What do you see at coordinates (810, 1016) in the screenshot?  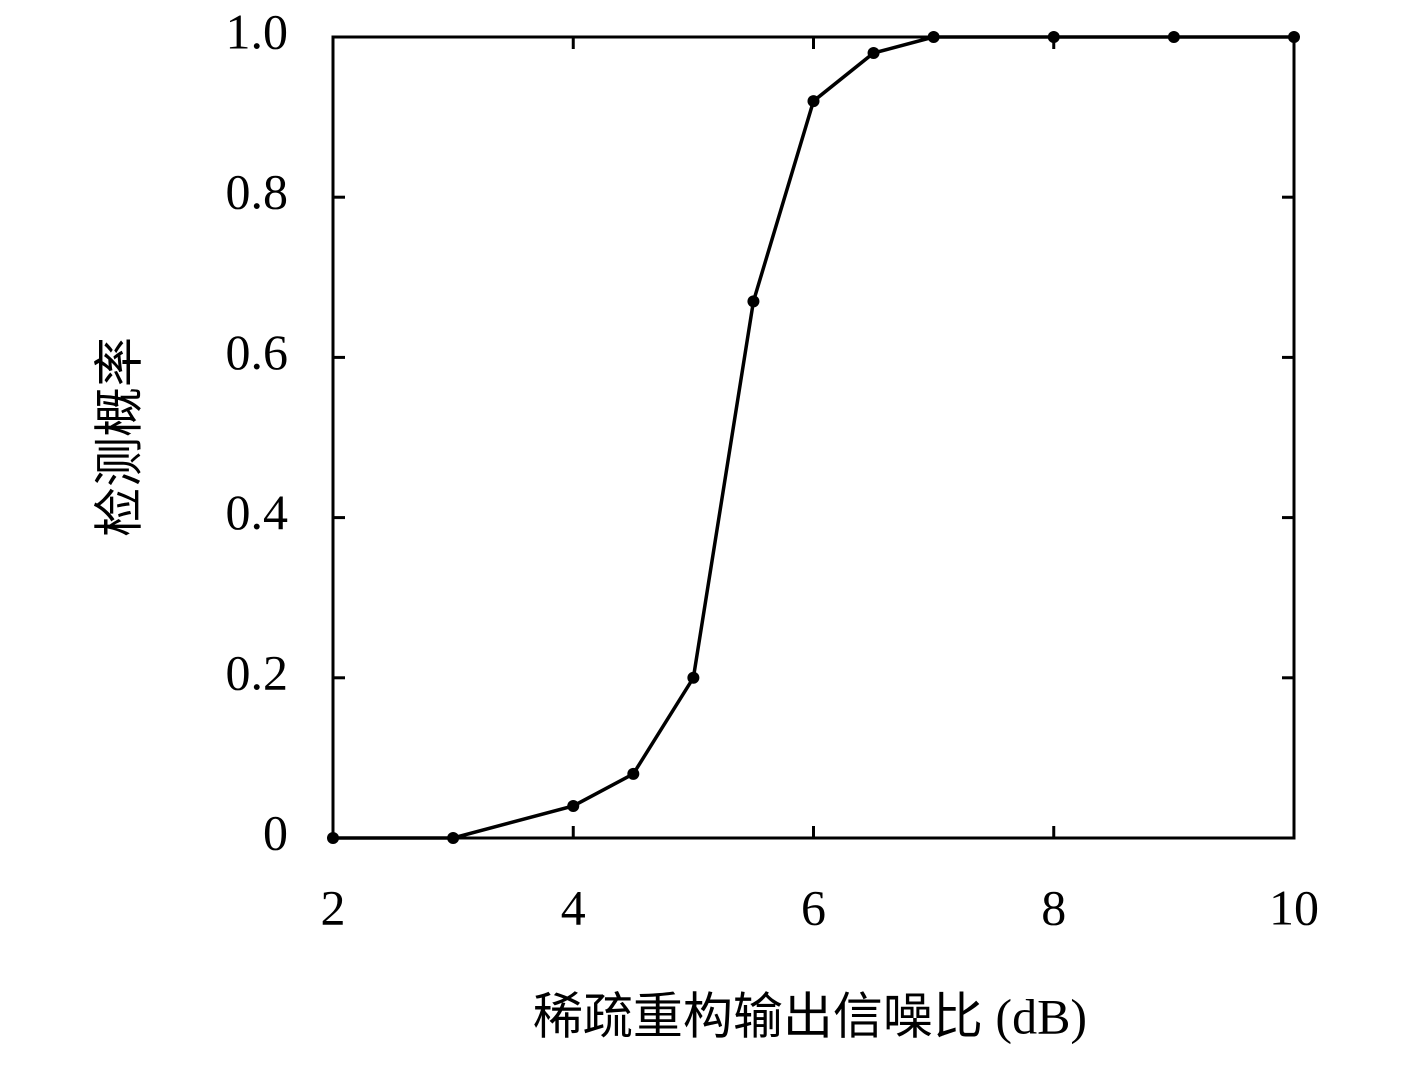 I see `x-axis-label: 稀疏重构输出信噪比 (dB)` at bounding box center [810, 1016].